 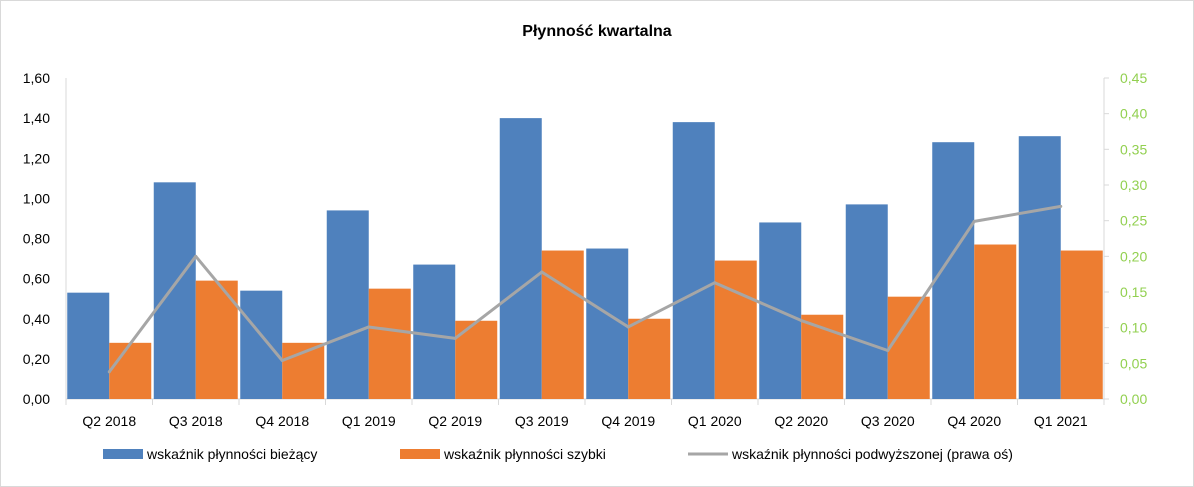 I want to click on y2-tick-label: 0,05, so click(x=1133, y=363).